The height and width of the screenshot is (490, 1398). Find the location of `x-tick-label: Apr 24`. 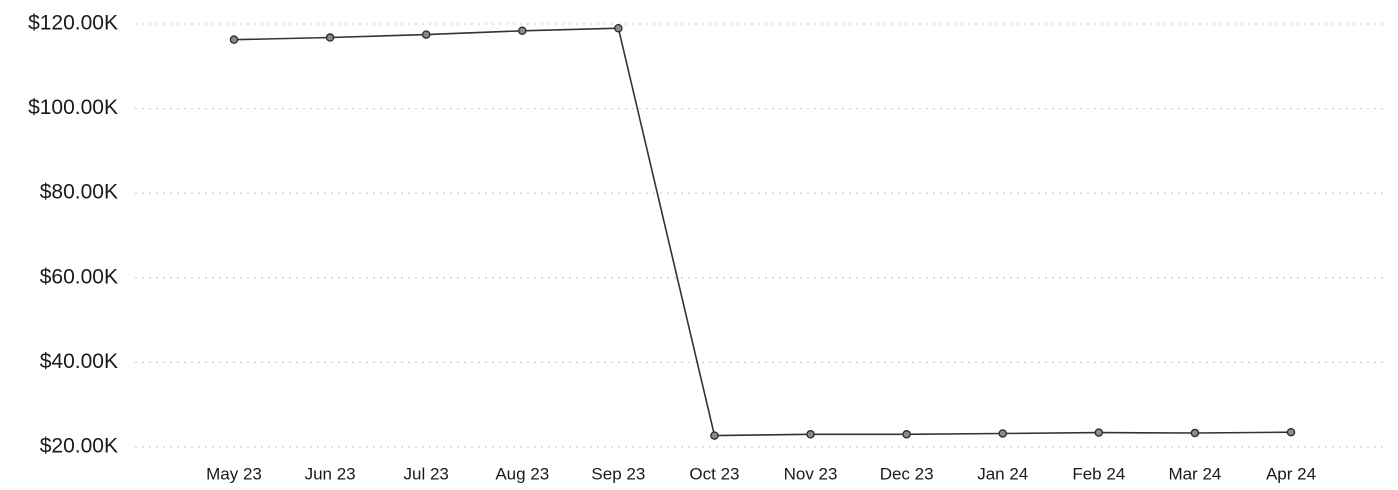

x-tick-label: Apr 24 is located at coordinates (1291, 473).